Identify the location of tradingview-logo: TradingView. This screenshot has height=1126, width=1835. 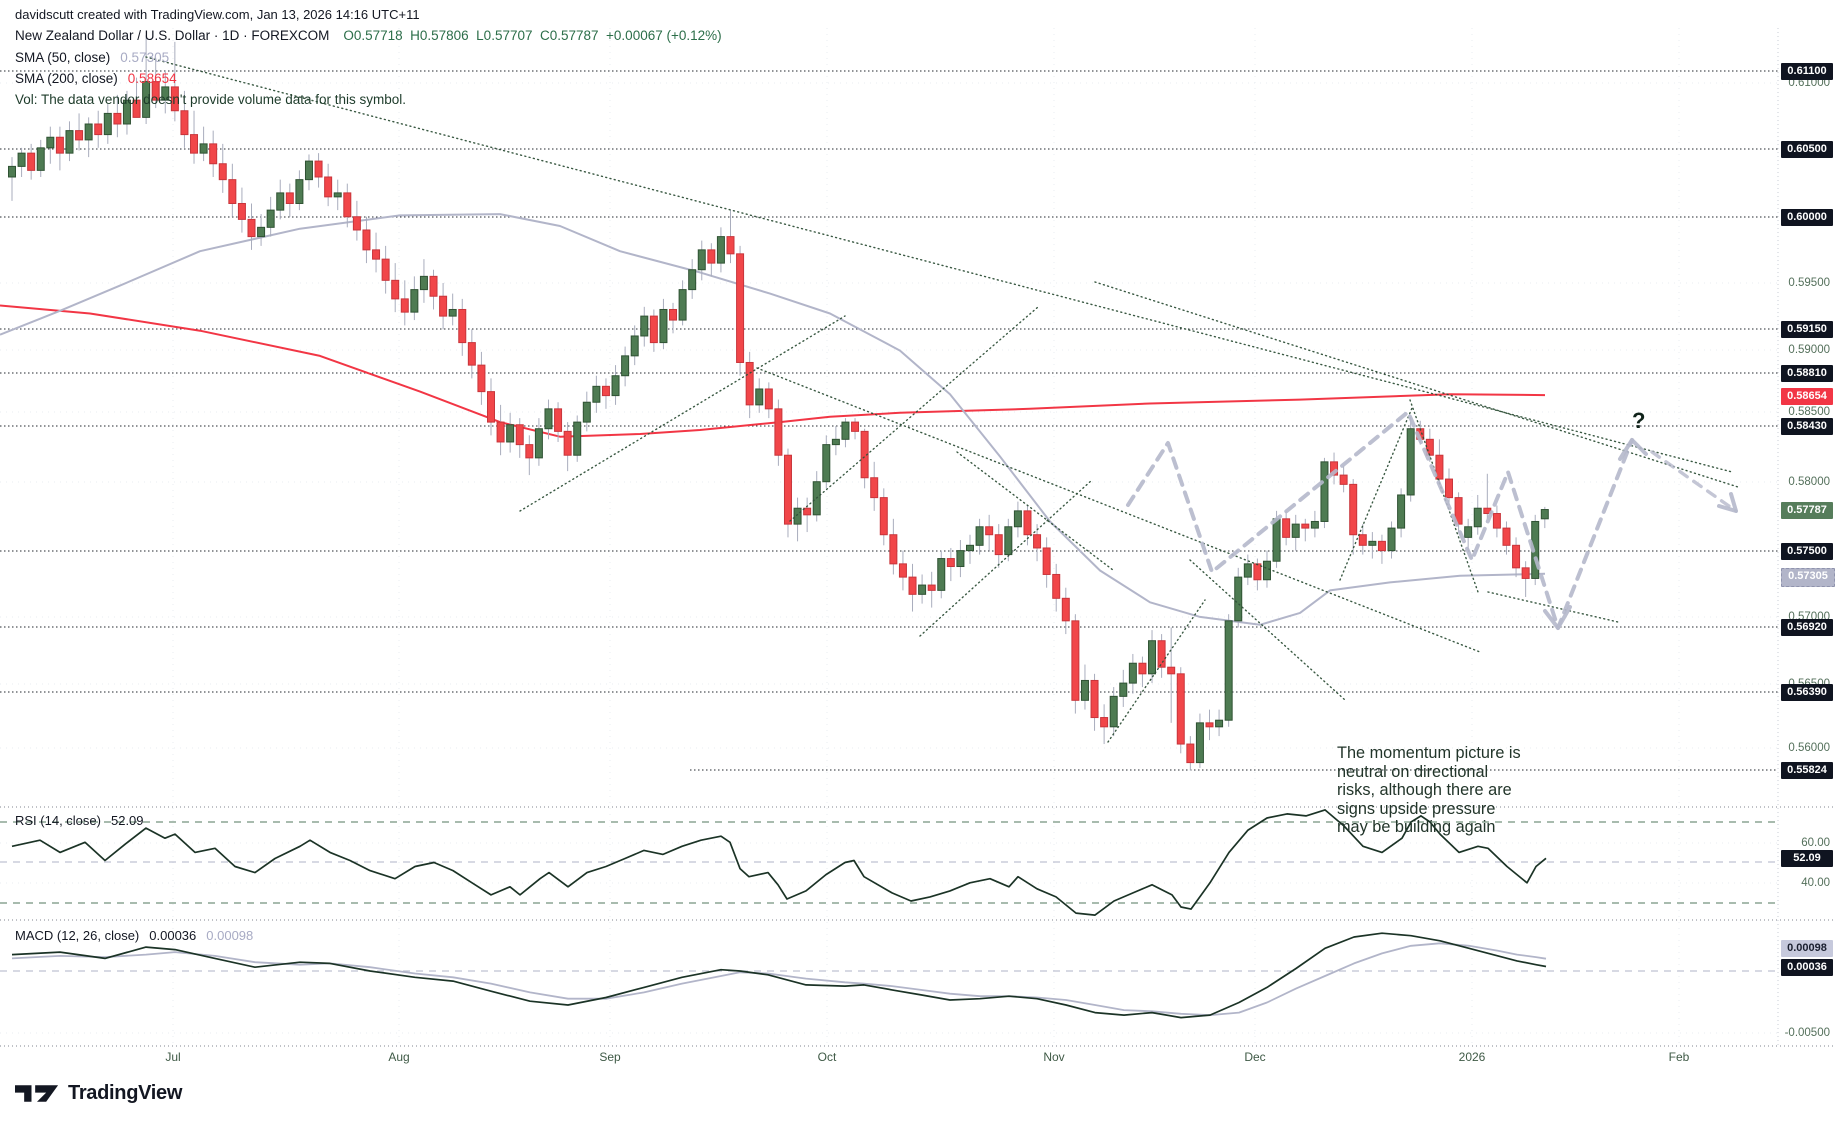
(98, 1093).